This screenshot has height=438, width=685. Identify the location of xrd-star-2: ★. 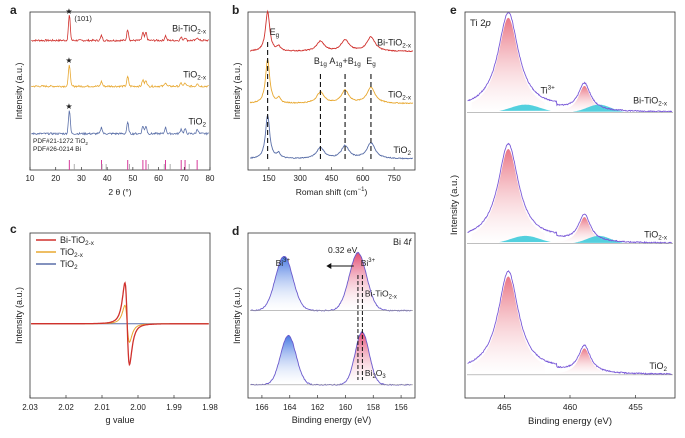
(68, 106).